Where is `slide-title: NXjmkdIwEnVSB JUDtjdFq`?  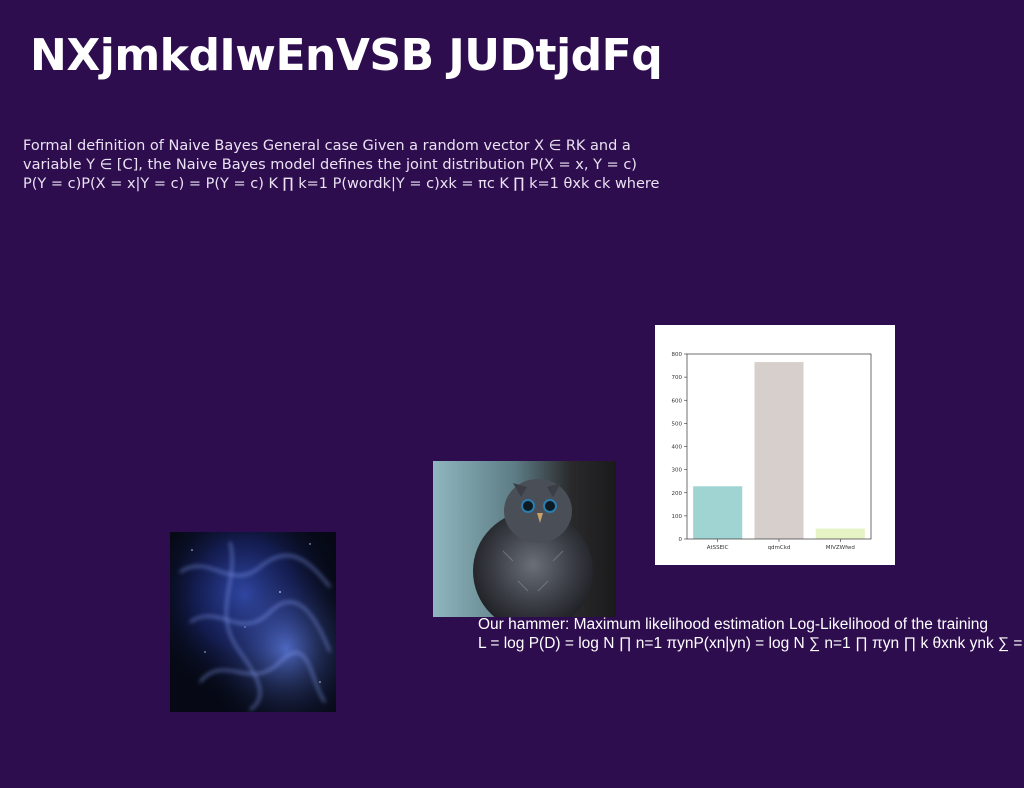 slide-title: NXjmkdIwEnVSB JUDtjdFq is located at coordinates (346, 55).